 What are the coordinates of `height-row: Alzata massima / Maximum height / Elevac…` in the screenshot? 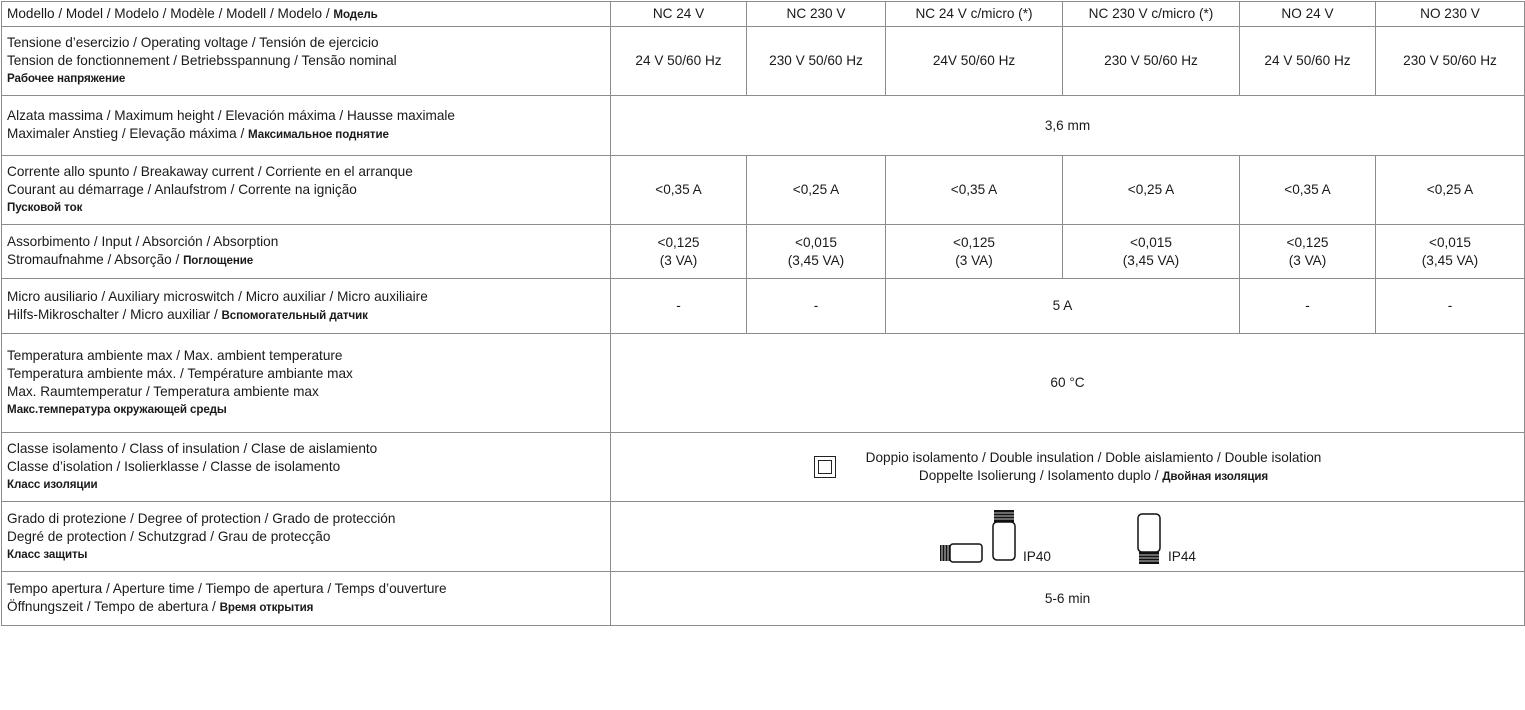 It's located at (763, 125).